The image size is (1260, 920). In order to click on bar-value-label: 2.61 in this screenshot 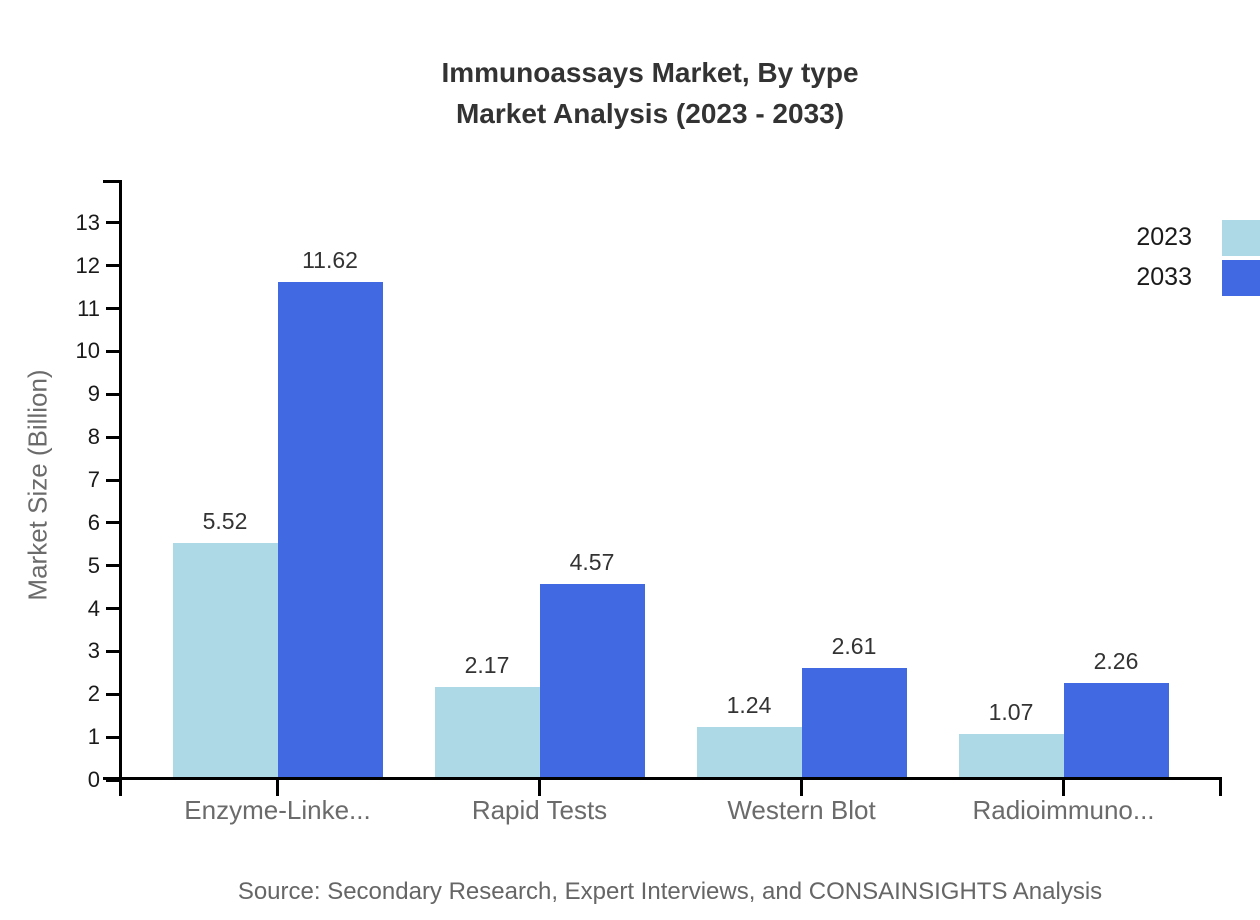, I will do `click(854, 646)`.